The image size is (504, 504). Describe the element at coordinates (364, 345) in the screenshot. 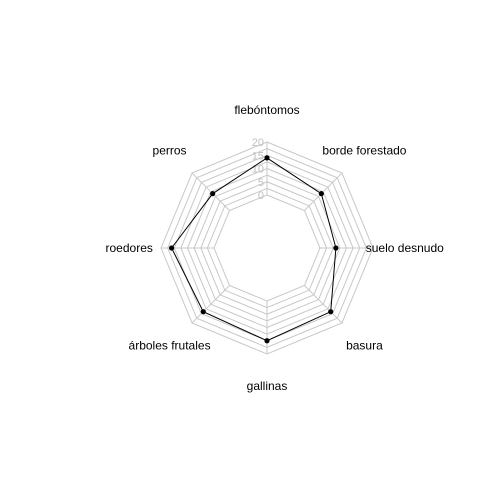

I see `axis-label-3: basura` at that location.